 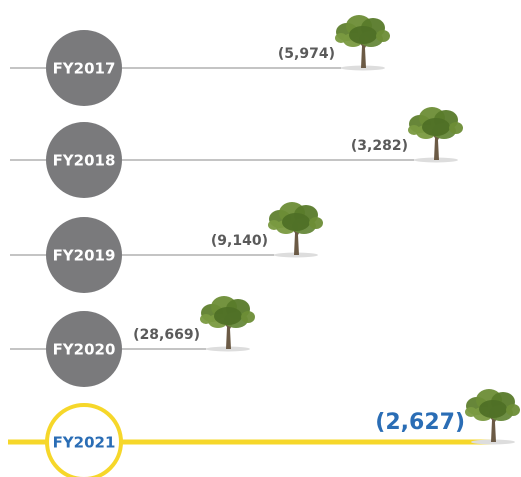 I want to click on year-label: FY2019, so click(x=84, y=256).